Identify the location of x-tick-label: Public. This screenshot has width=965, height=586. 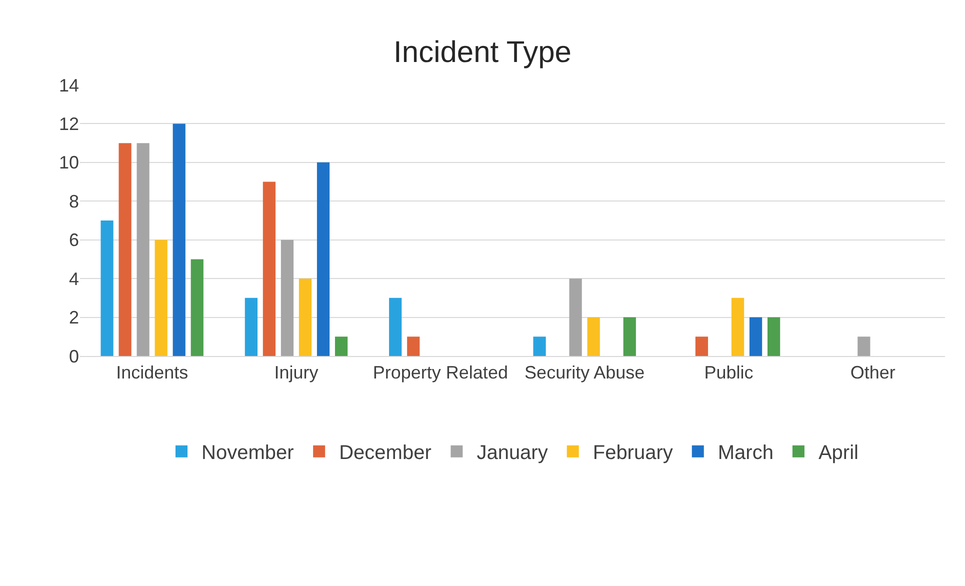
(729, 372).